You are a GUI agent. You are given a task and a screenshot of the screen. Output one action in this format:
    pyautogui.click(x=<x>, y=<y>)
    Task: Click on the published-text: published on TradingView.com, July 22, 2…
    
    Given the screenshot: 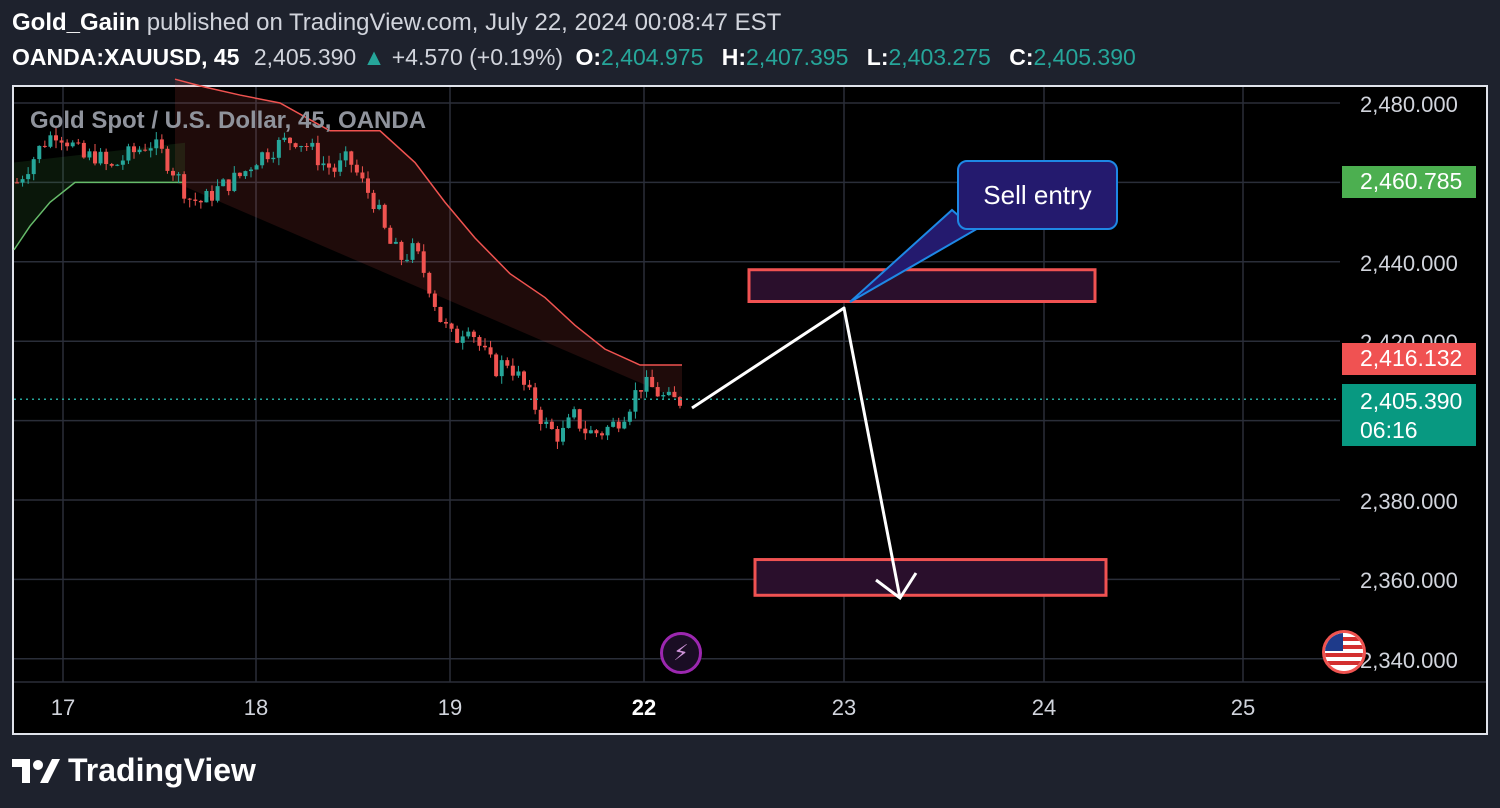 What is the action you would take?
    pyautogui.click(x=464, y=22)
    